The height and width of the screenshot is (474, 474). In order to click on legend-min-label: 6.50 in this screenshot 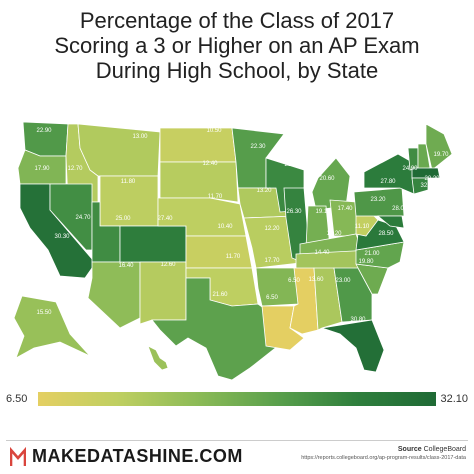, I will do `click(17, 399)`.